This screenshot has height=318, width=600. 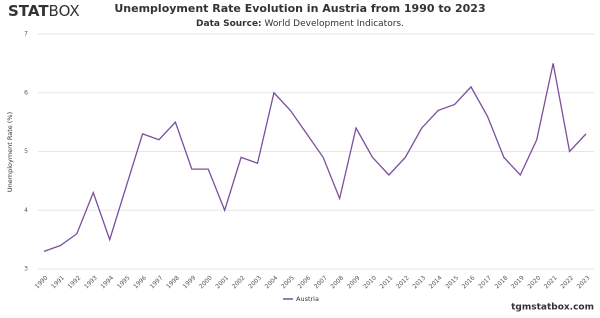 What do you see at coordinates (229, 24) in the screenshot?
I see `source-label: Data Source:` at bounding box center [229, 24].